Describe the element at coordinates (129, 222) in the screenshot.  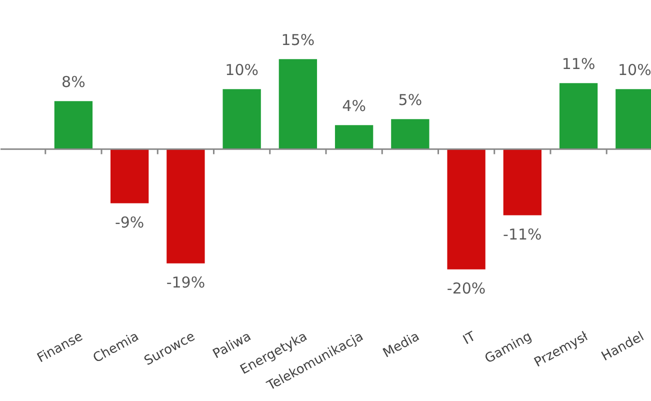
I see `data-label: -9%` at that location.